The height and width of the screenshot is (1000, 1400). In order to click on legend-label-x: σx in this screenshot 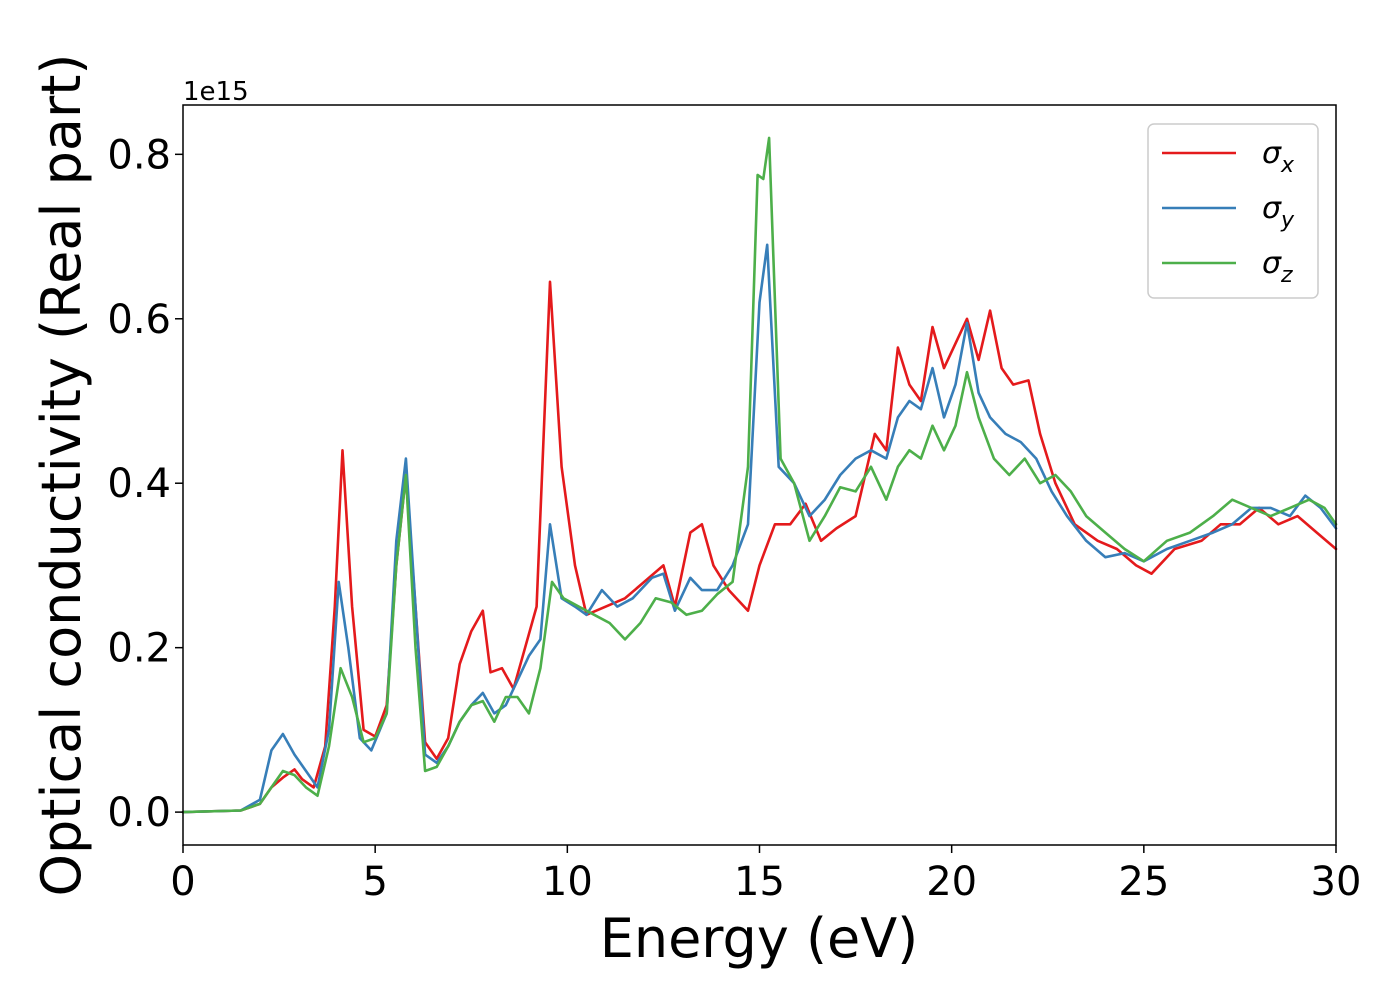, I will do `click(1278, 157)`.